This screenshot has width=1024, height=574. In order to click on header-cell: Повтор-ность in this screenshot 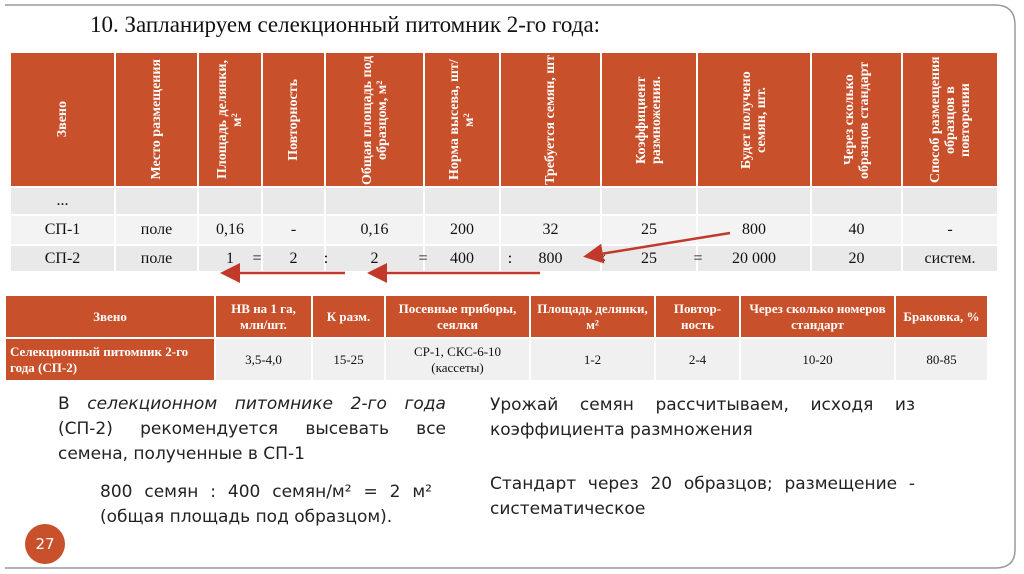, I will do `click(697, 316)`.